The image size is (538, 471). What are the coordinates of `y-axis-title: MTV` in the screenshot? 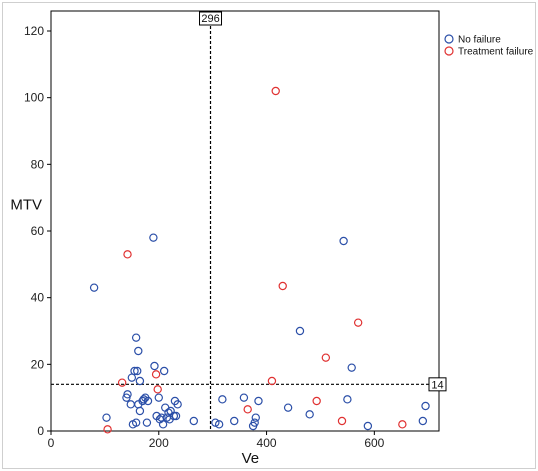 It's located at (26, 204).